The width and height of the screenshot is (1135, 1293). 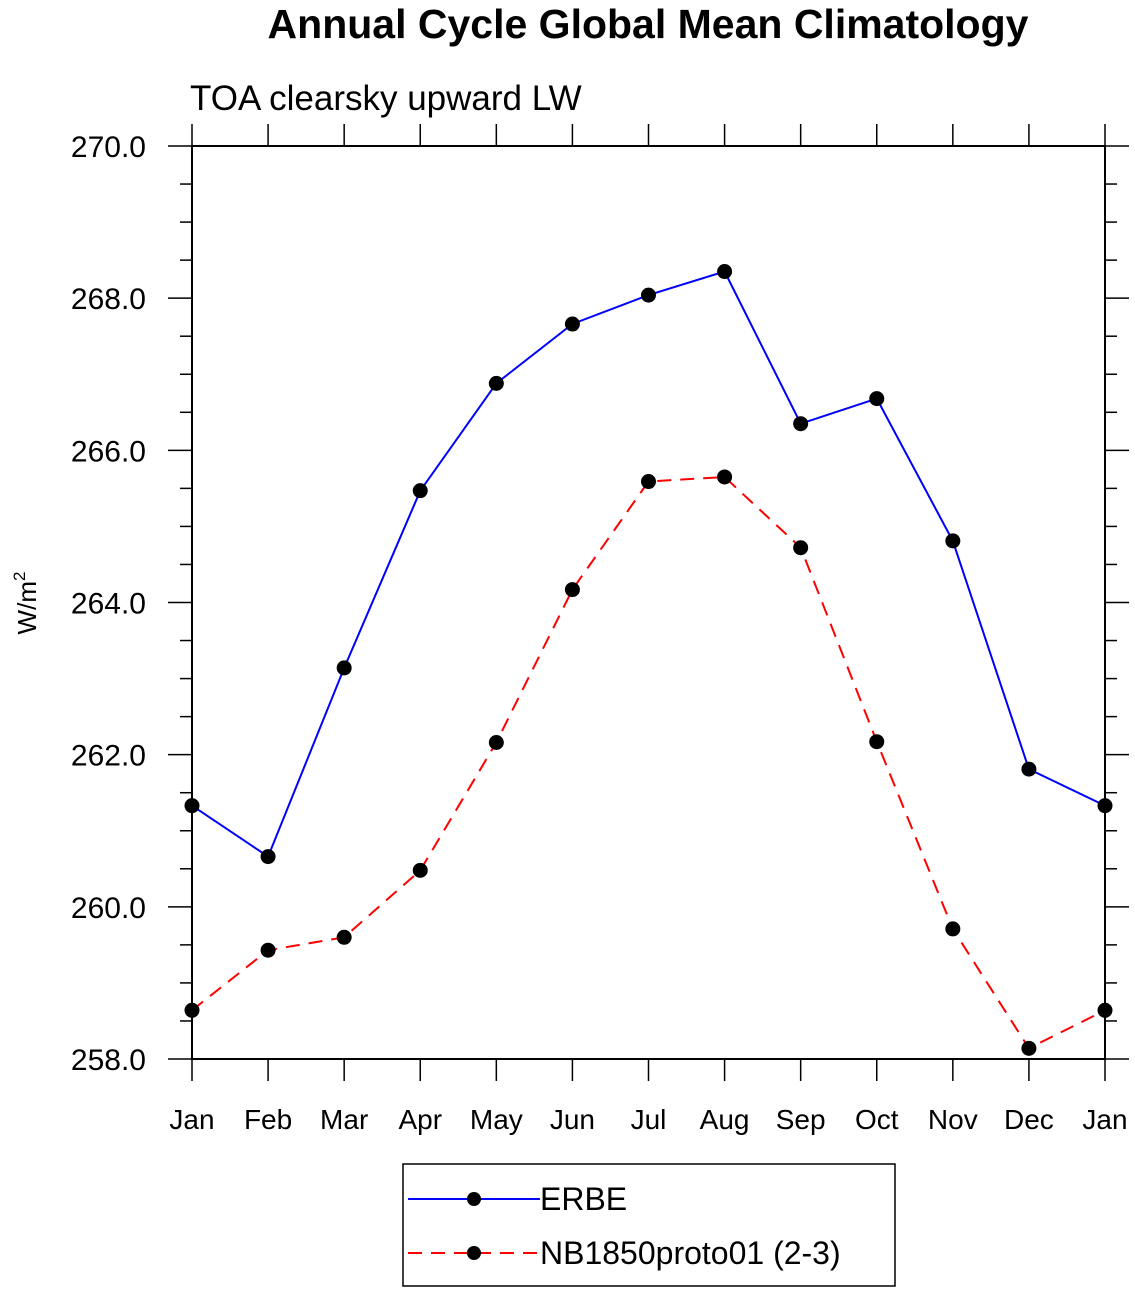 I want to click on x-tick-label: Dec, so click(x=1029, y=1119).